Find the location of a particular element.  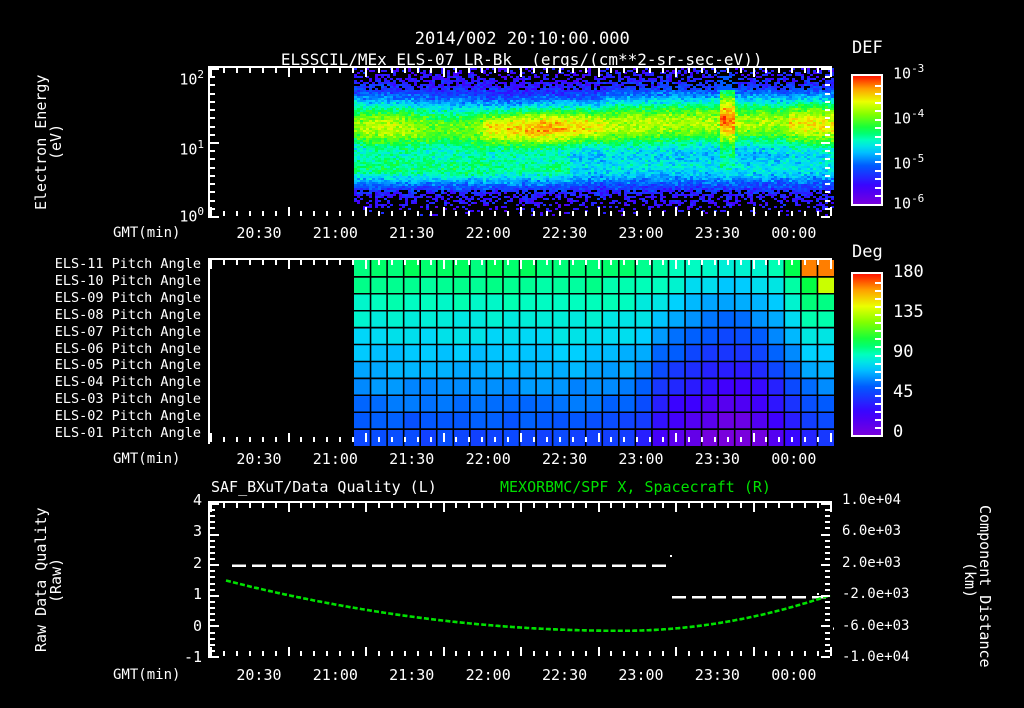

deg-colorbar is located at coordinates (867, 354).